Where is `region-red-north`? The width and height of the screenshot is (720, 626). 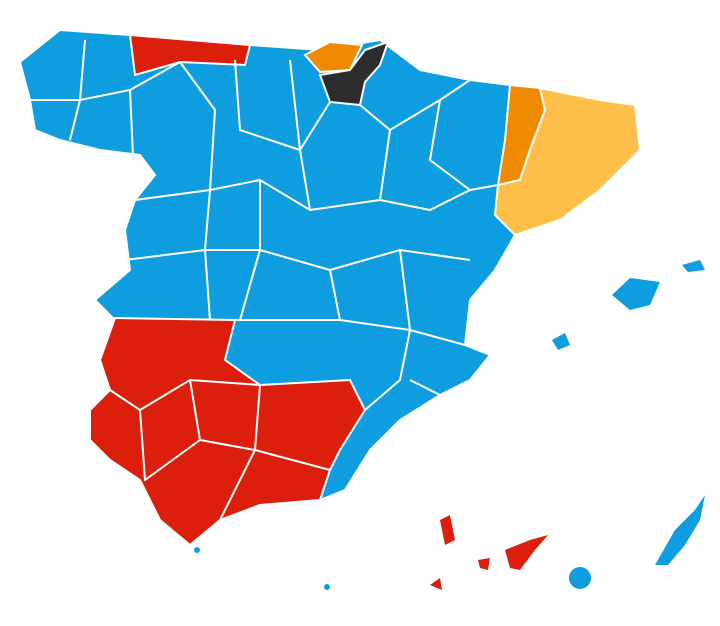 region-red-north is located at coordinates (190, 55).